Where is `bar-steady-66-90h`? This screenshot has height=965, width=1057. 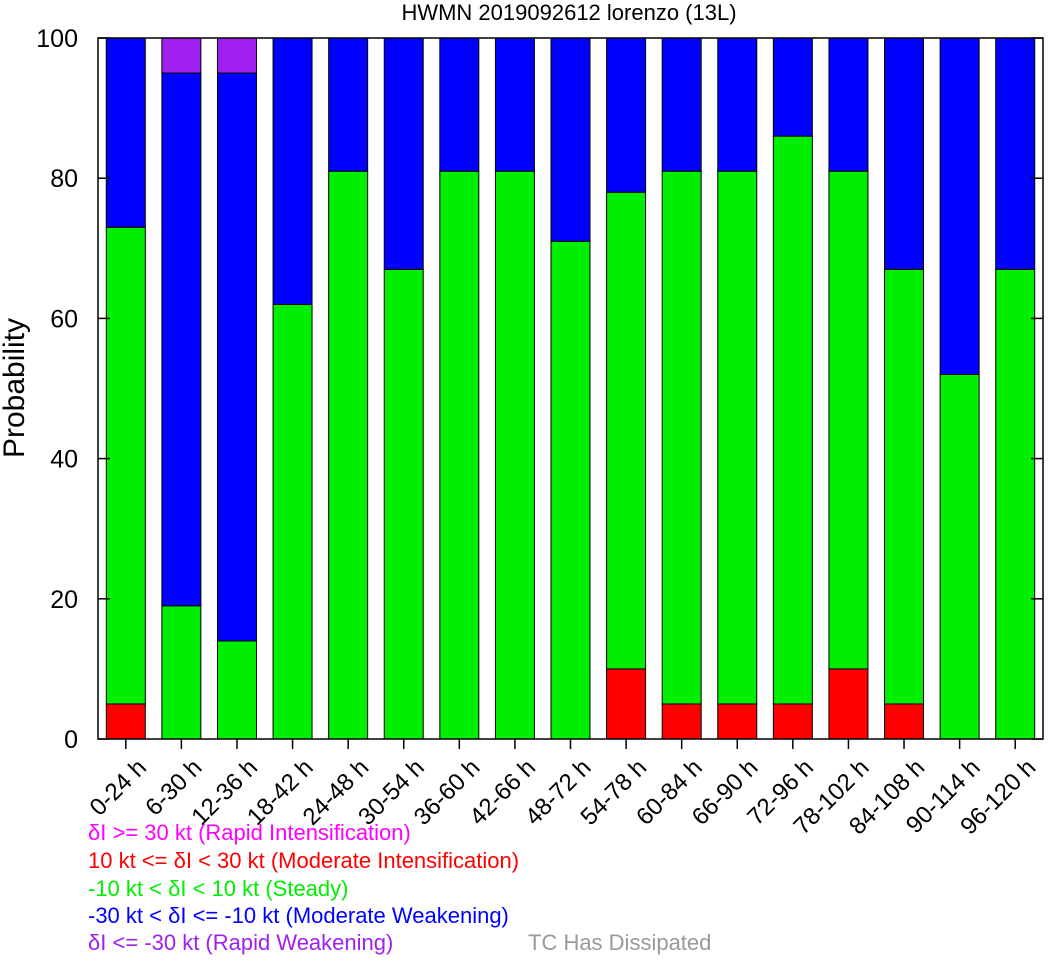 bar-steady-66-90h is located at coordinates (737, 437).